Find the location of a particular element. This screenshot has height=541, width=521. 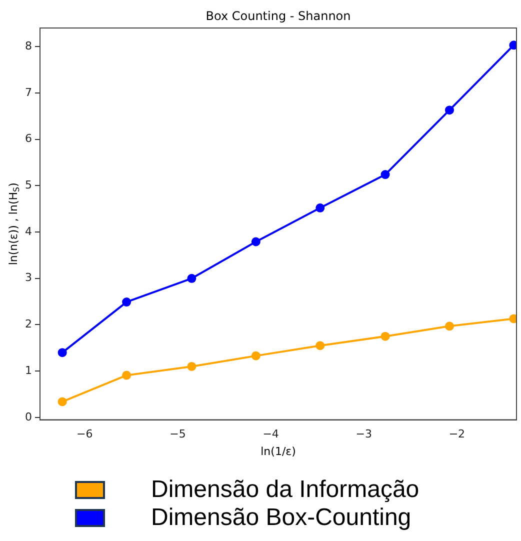

x-tick-label: −4 is located at coordinates (270, 433).